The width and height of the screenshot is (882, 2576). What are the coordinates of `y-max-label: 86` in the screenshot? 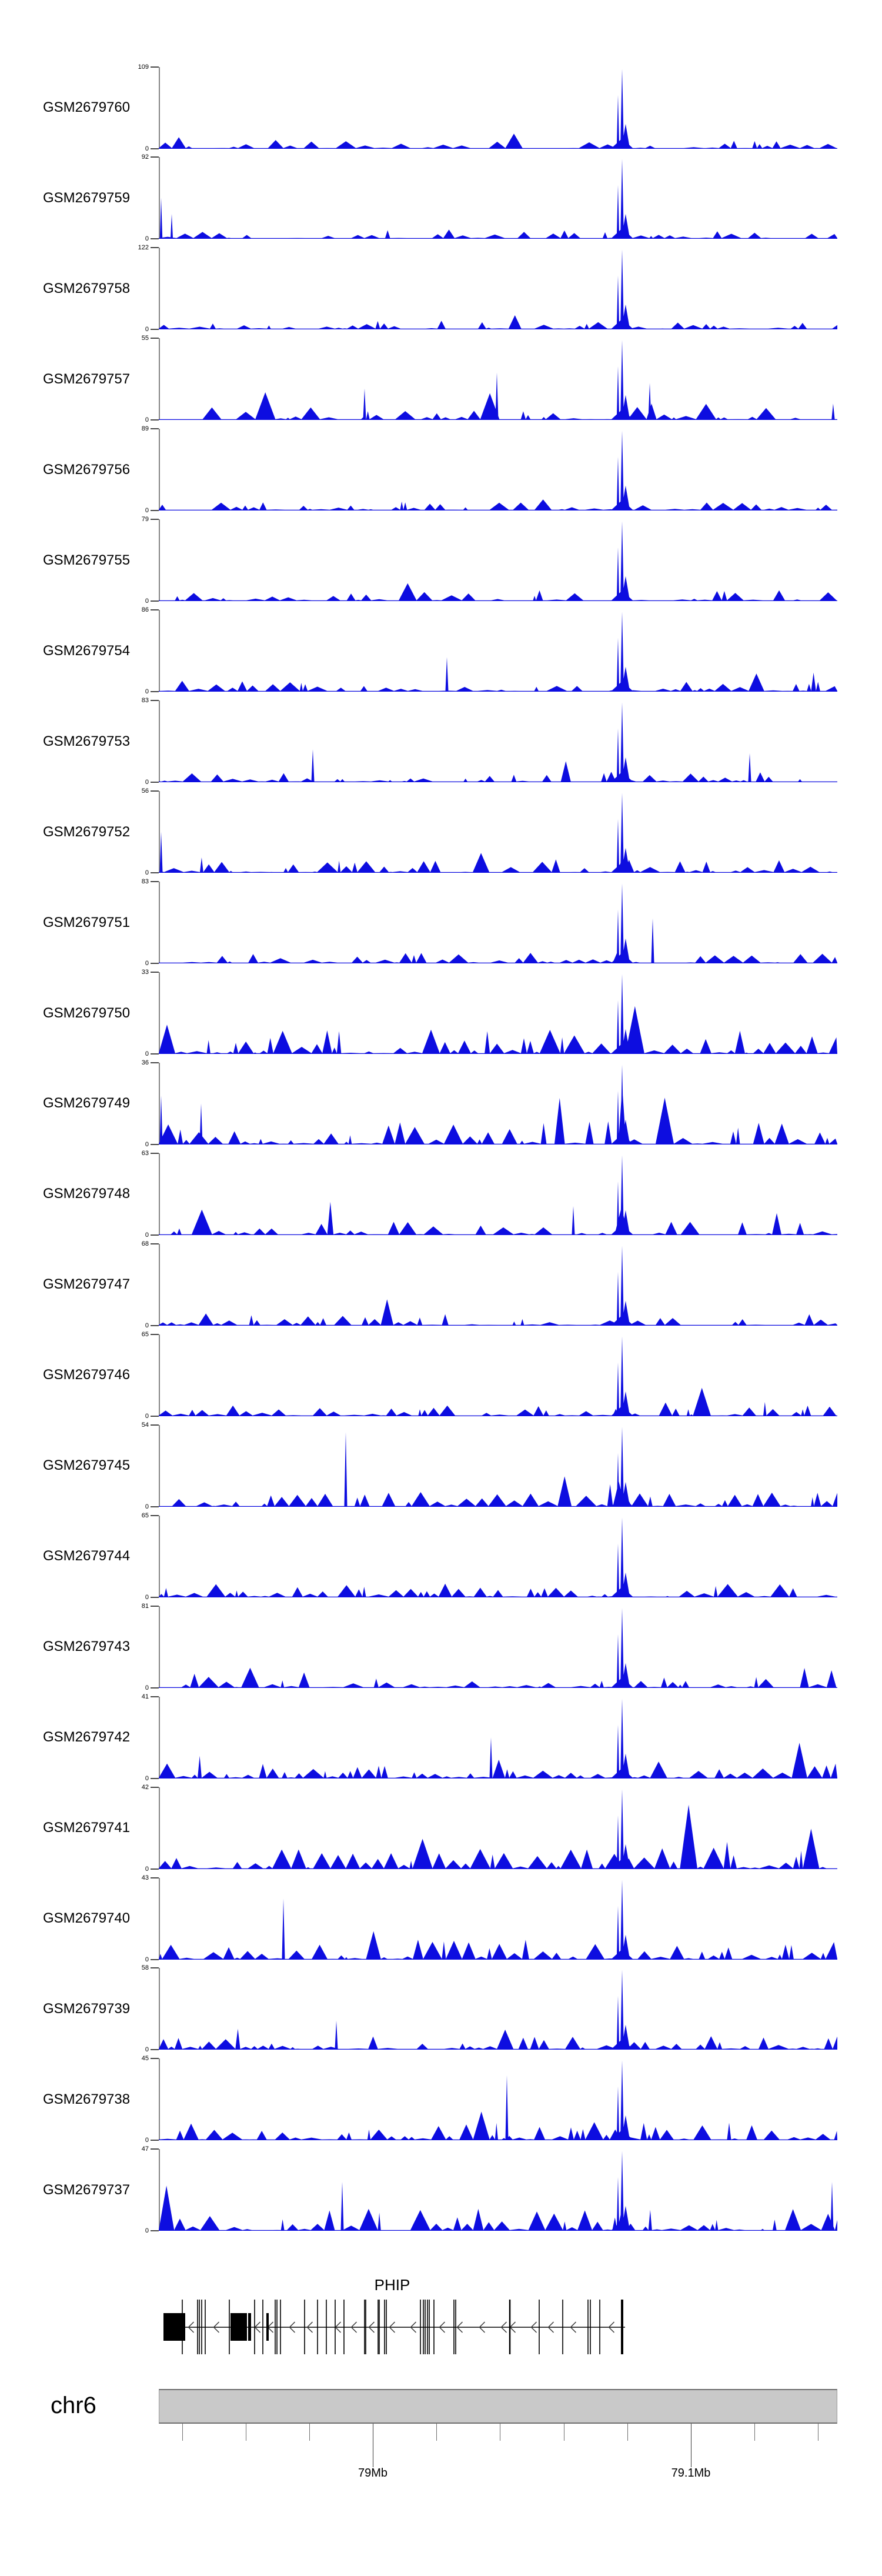 It's located at (145, 610).